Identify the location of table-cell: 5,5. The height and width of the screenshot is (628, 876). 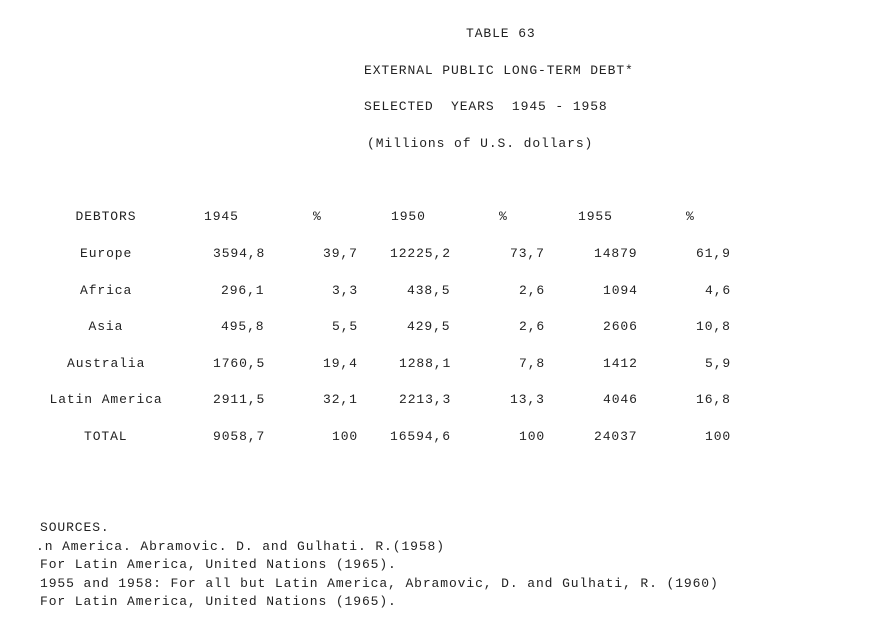
(345, 327).